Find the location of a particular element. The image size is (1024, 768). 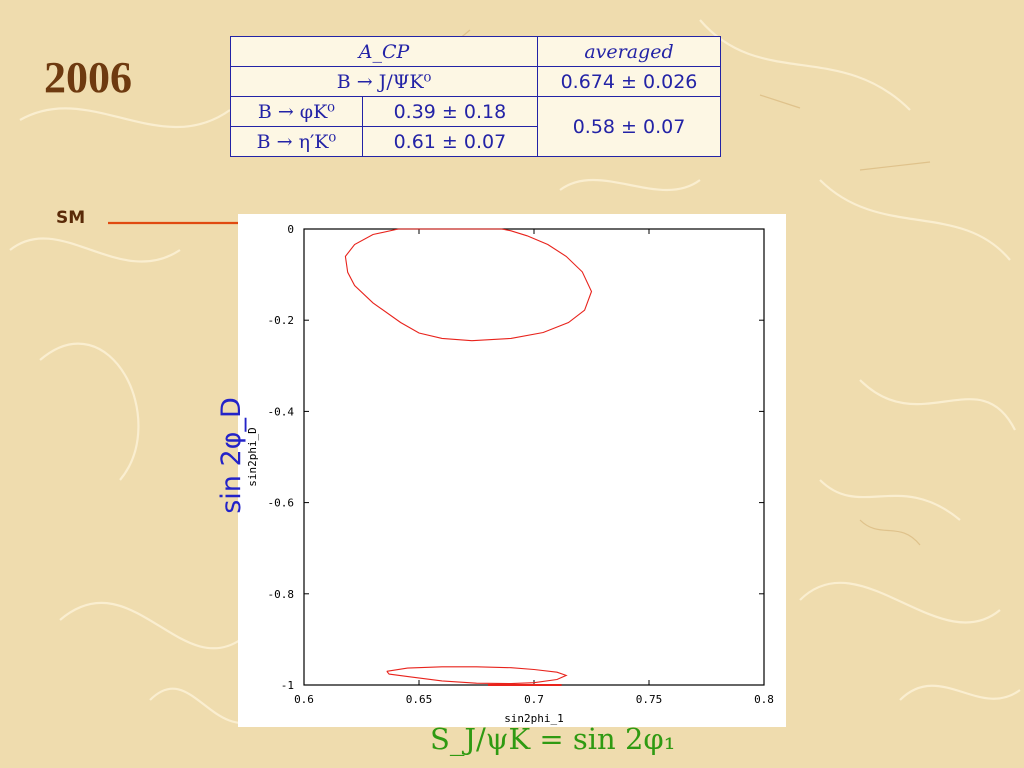

lower-contour is located at coordinates (477, 675).